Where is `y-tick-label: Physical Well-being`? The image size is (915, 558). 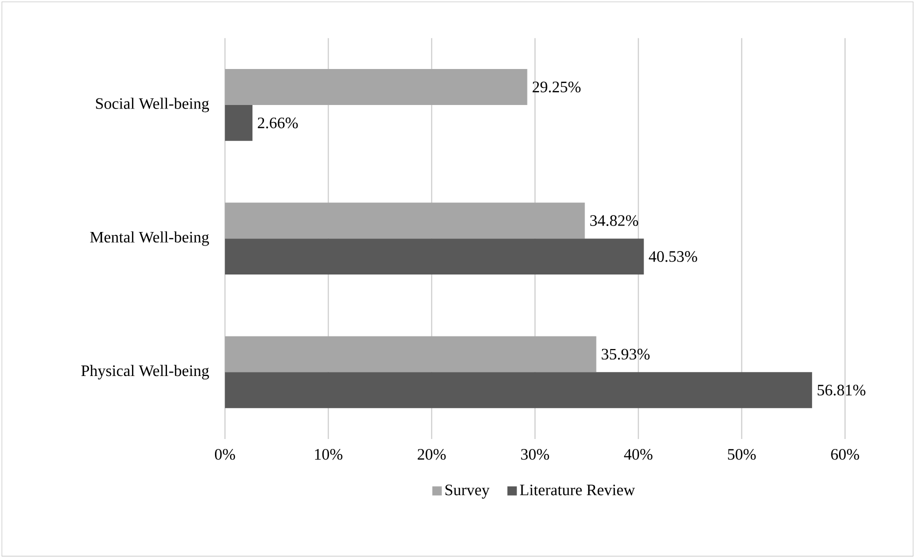 y-tick-label: Physical Well-being is located at coordinates (145, 372).